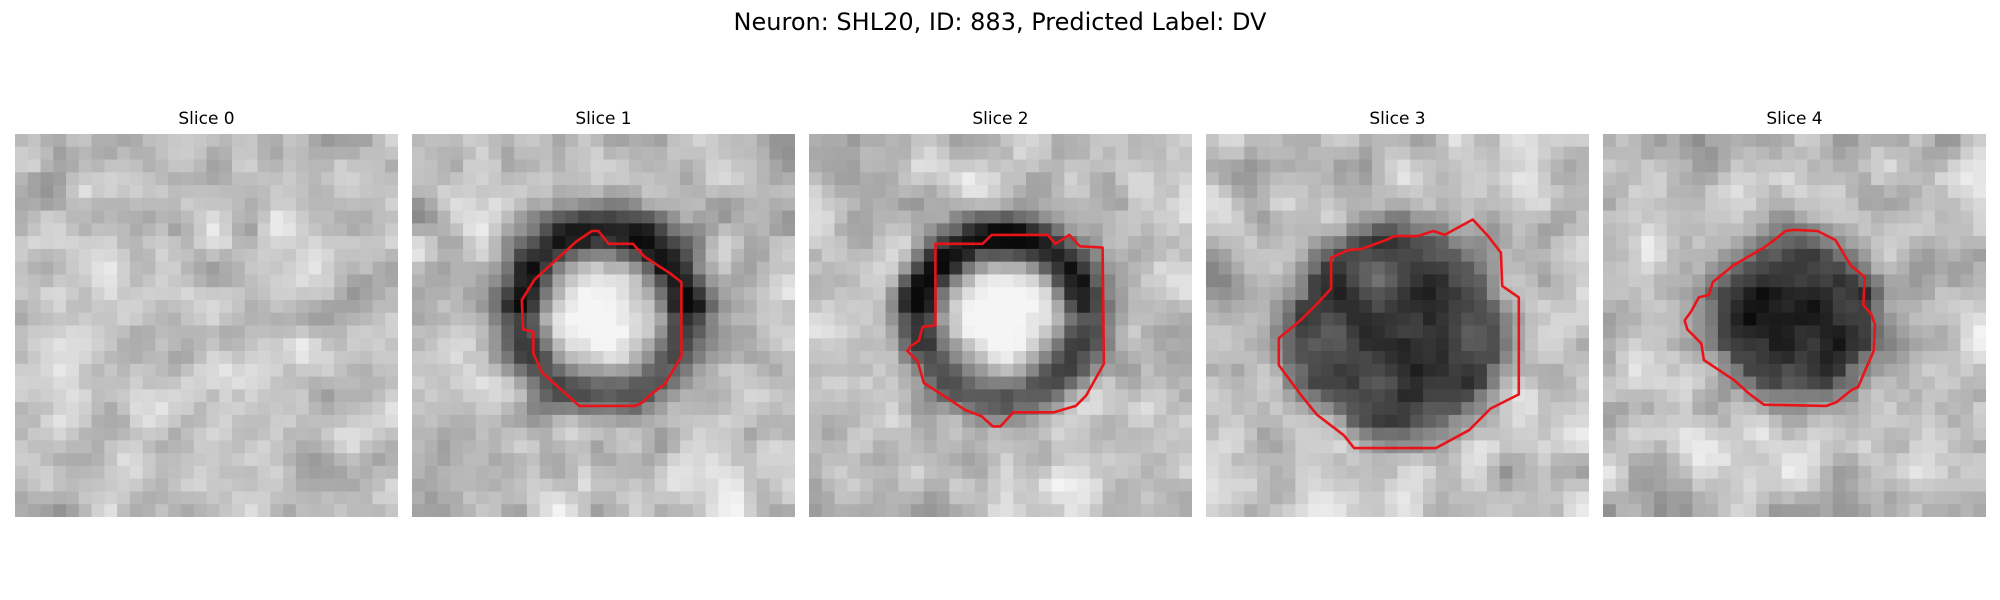 The image size is (2000, 600). I want to click on slice-title-2: Slice 2, so click(1000, 119).